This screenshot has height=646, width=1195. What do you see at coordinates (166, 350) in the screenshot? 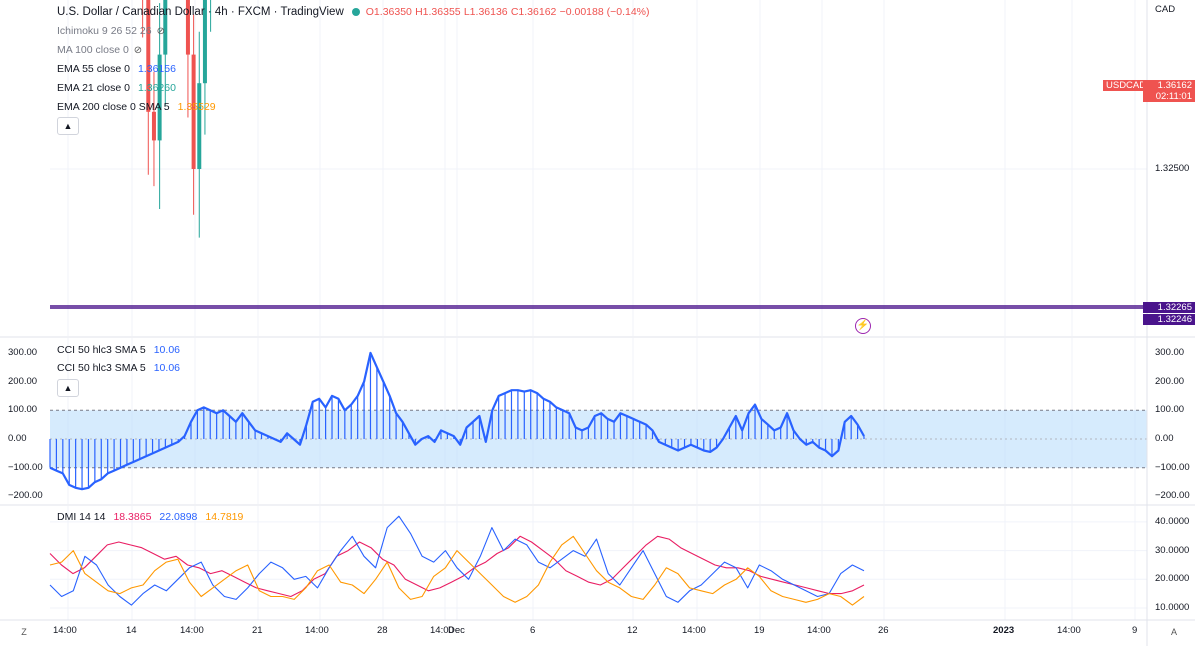
I see `legend-cci-1-value: 10.06` at bounding box center [166, 350].